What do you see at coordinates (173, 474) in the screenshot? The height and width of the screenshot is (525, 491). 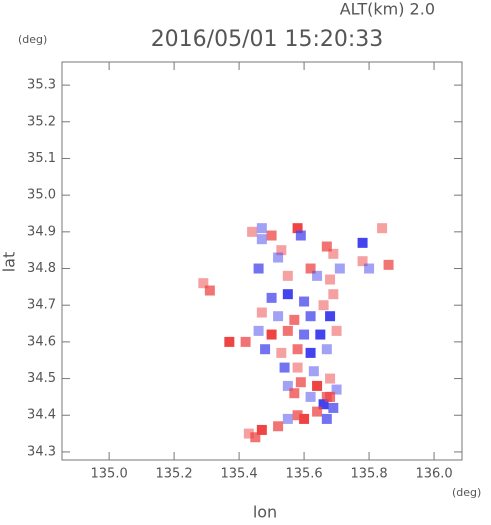 I see `x-tick-label: 135.2` at bounding box center [173, 474].